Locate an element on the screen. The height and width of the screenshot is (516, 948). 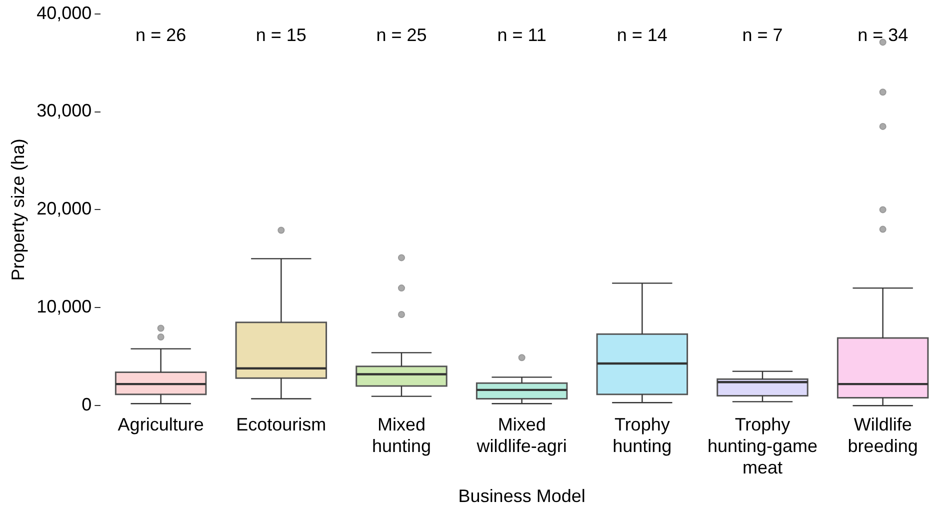
y-tick-label: 20,000 is located at coordinates (64, 208).